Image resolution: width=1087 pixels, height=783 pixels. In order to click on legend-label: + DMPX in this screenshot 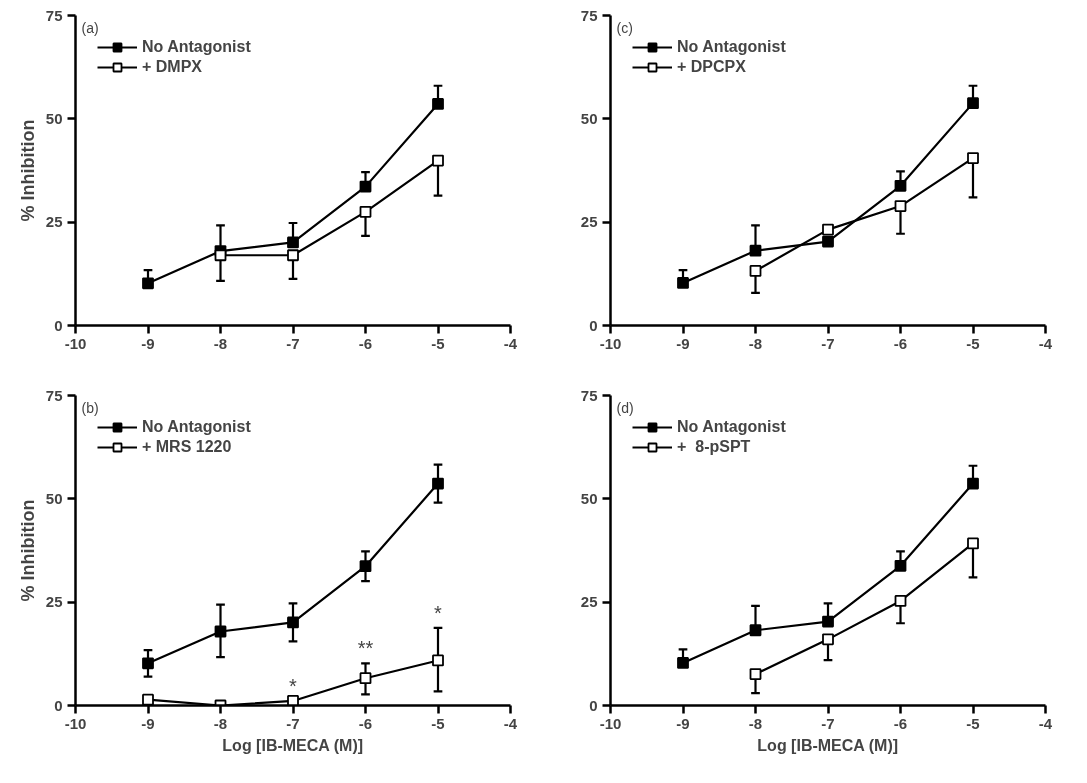, I will do `click(172, 67)`.